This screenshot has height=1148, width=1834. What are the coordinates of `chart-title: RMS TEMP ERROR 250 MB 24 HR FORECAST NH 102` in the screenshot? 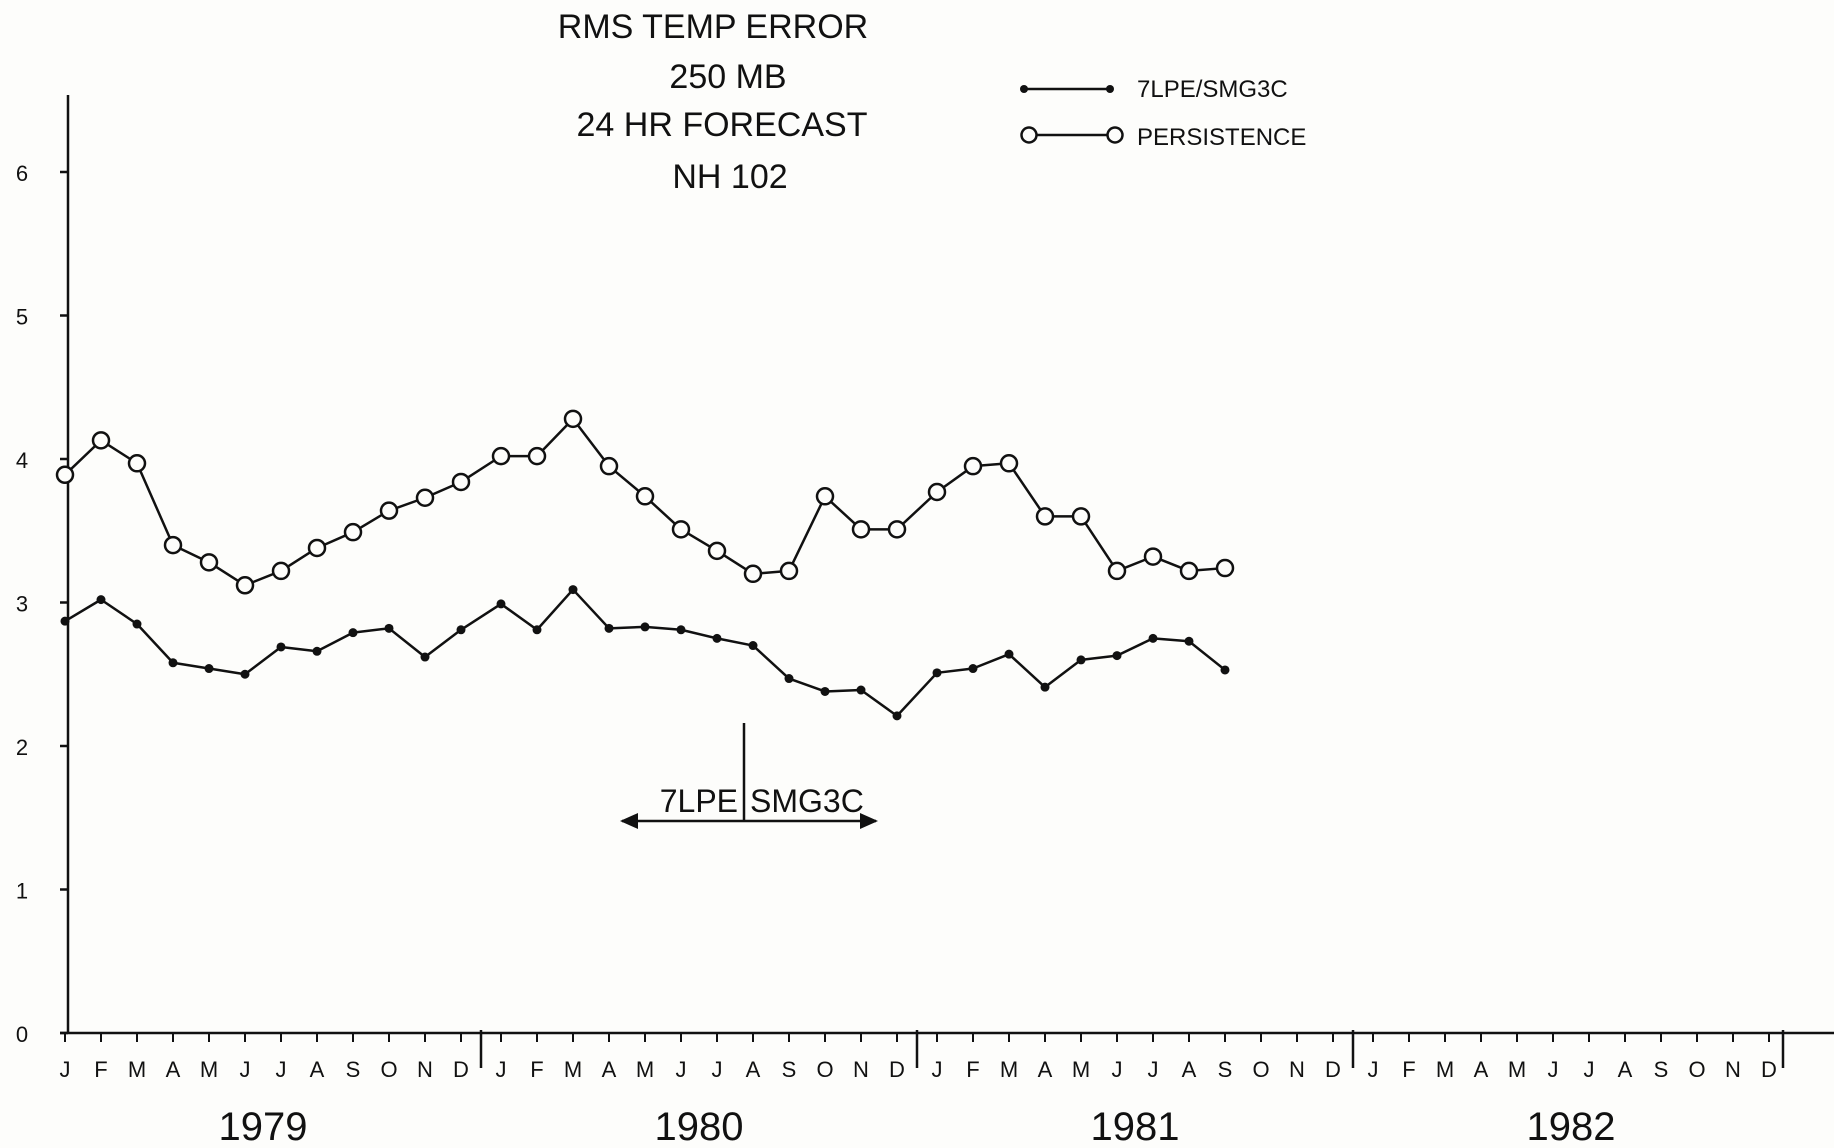 It's located at (713, 102).